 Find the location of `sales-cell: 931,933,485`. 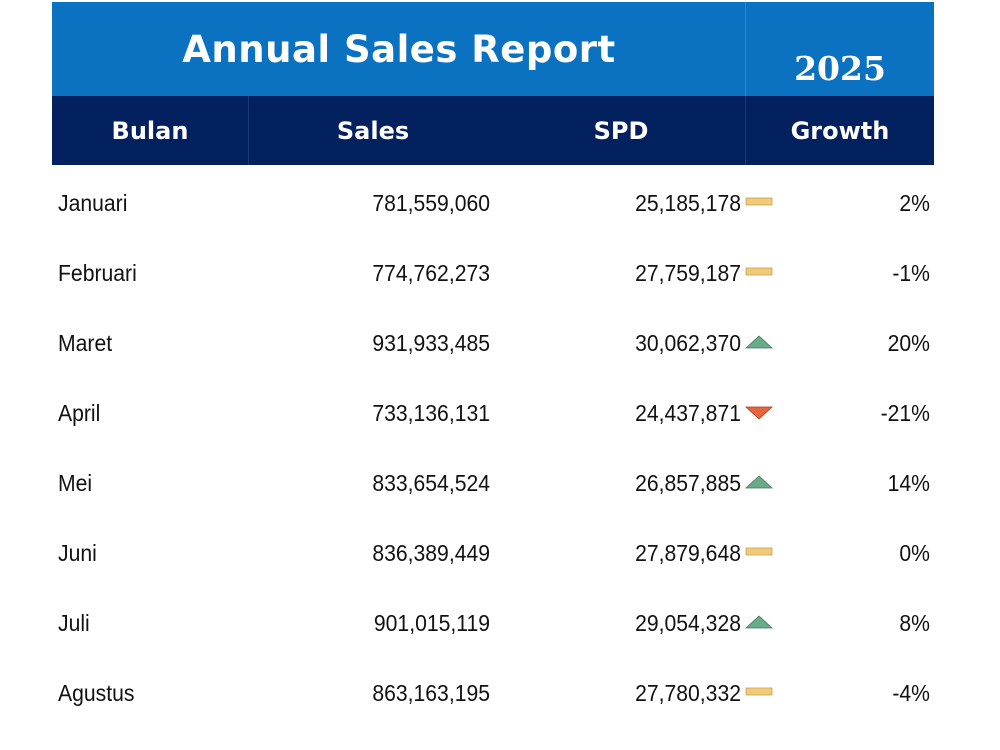

sales-cell: 931,933,485 is located at coordinates (431, 342).